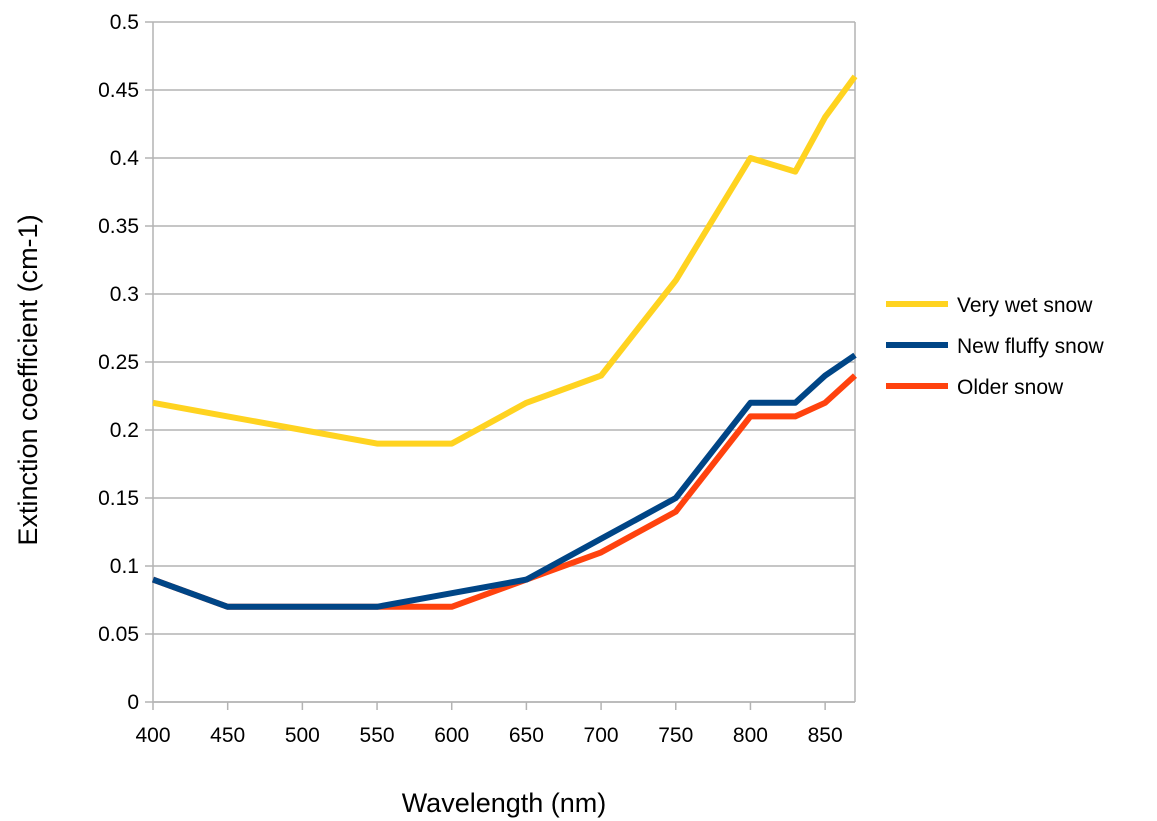 The image size is (1157, 821). I want to click on x-tick-label: 750, so click(675, 735).